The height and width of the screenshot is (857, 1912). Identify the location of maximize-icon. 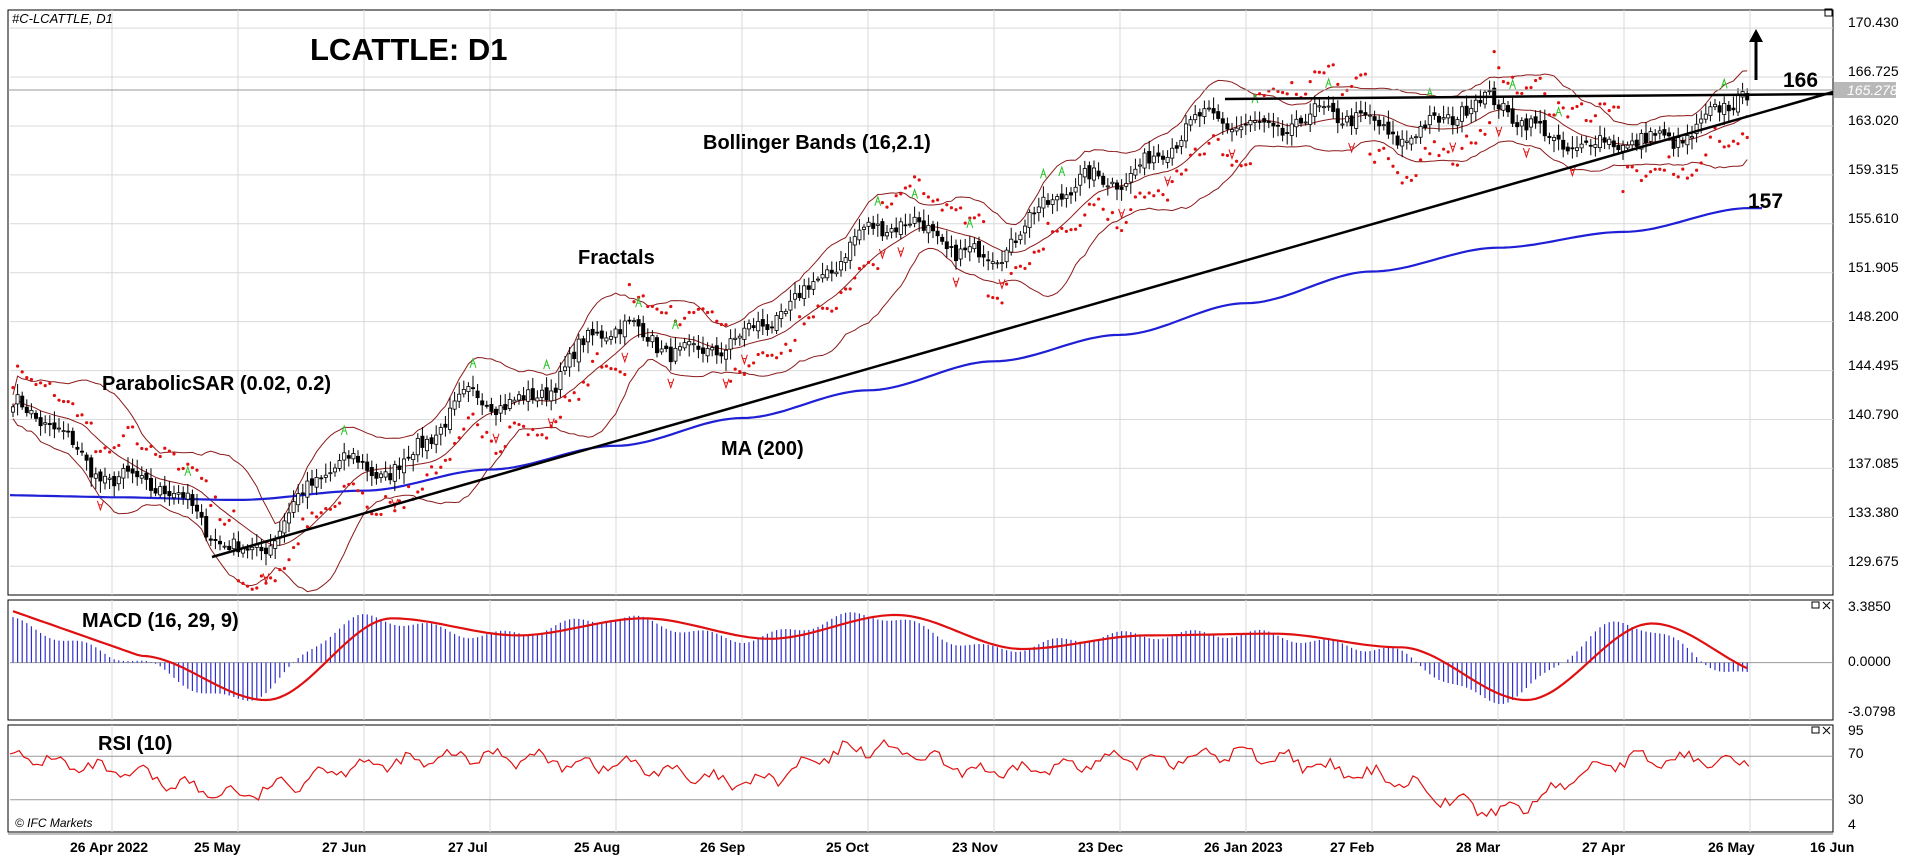
(1828, 12).